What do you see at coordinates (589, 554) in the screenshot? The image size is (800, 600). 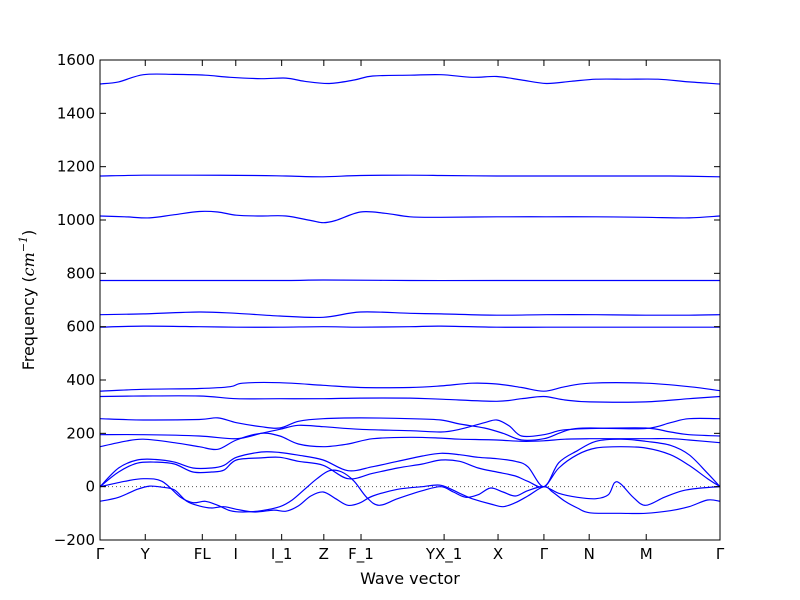 I see `x-tick-label: N` at bounding box center [589, 554].